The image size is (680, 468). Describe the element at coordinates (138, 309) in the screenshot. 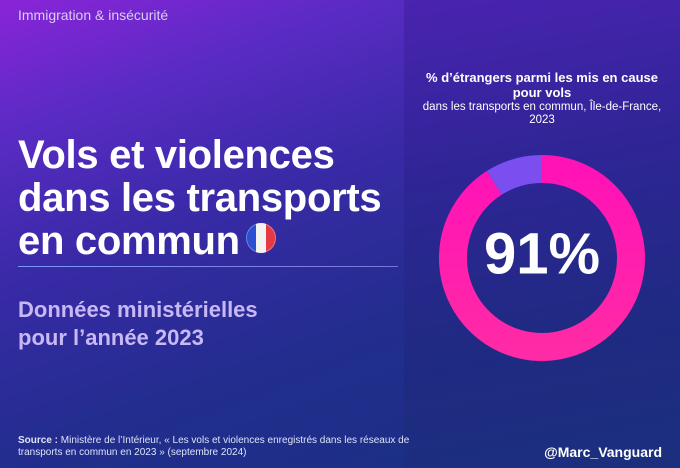

I see `subtitle-line-1: Données ministérielles` at that location.